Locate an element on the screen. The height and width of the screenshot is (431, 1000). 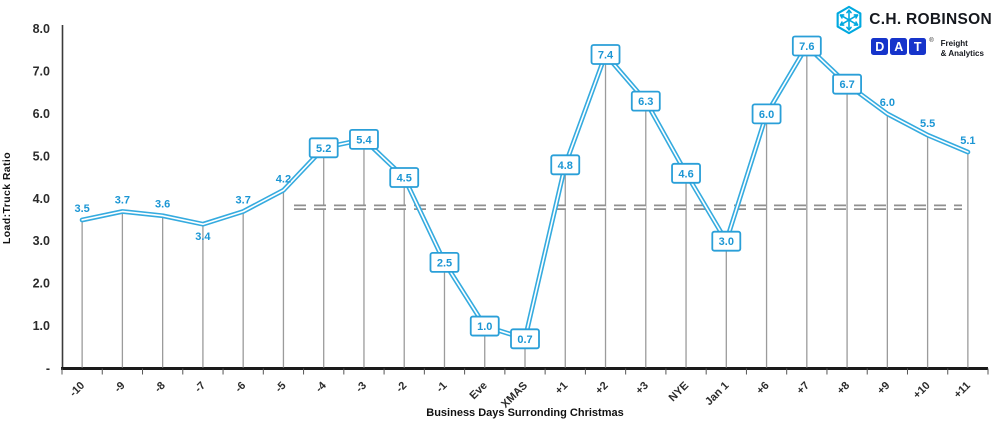
data-label: 5.2 is located at coordinates (323, 149).